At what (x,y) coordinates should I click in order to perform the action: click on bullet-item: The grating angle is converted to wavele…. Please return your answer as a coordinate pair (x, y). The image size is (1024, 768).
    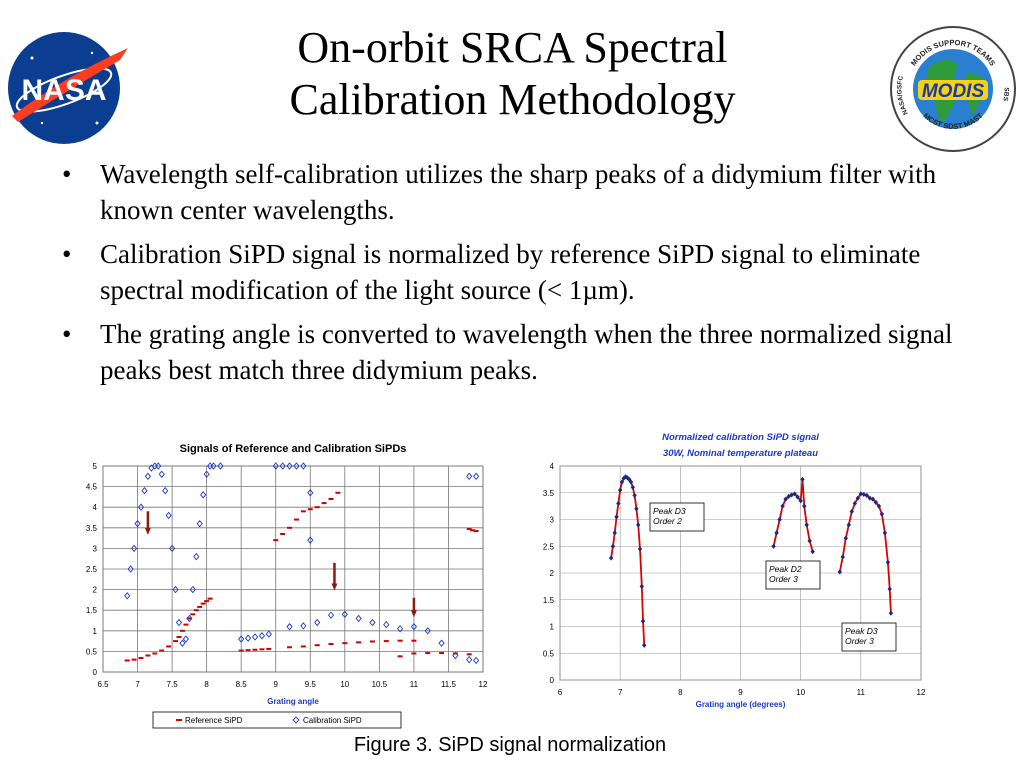
    Looking at the image, I should click on (523, 352).